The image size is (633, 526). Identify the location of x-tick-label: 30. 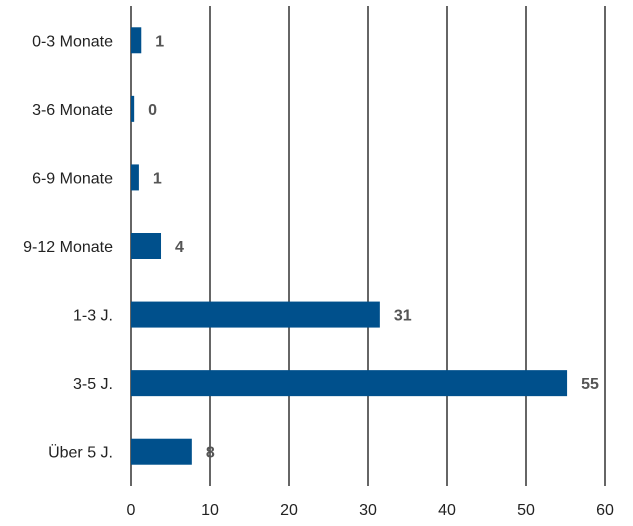
(368, 510).